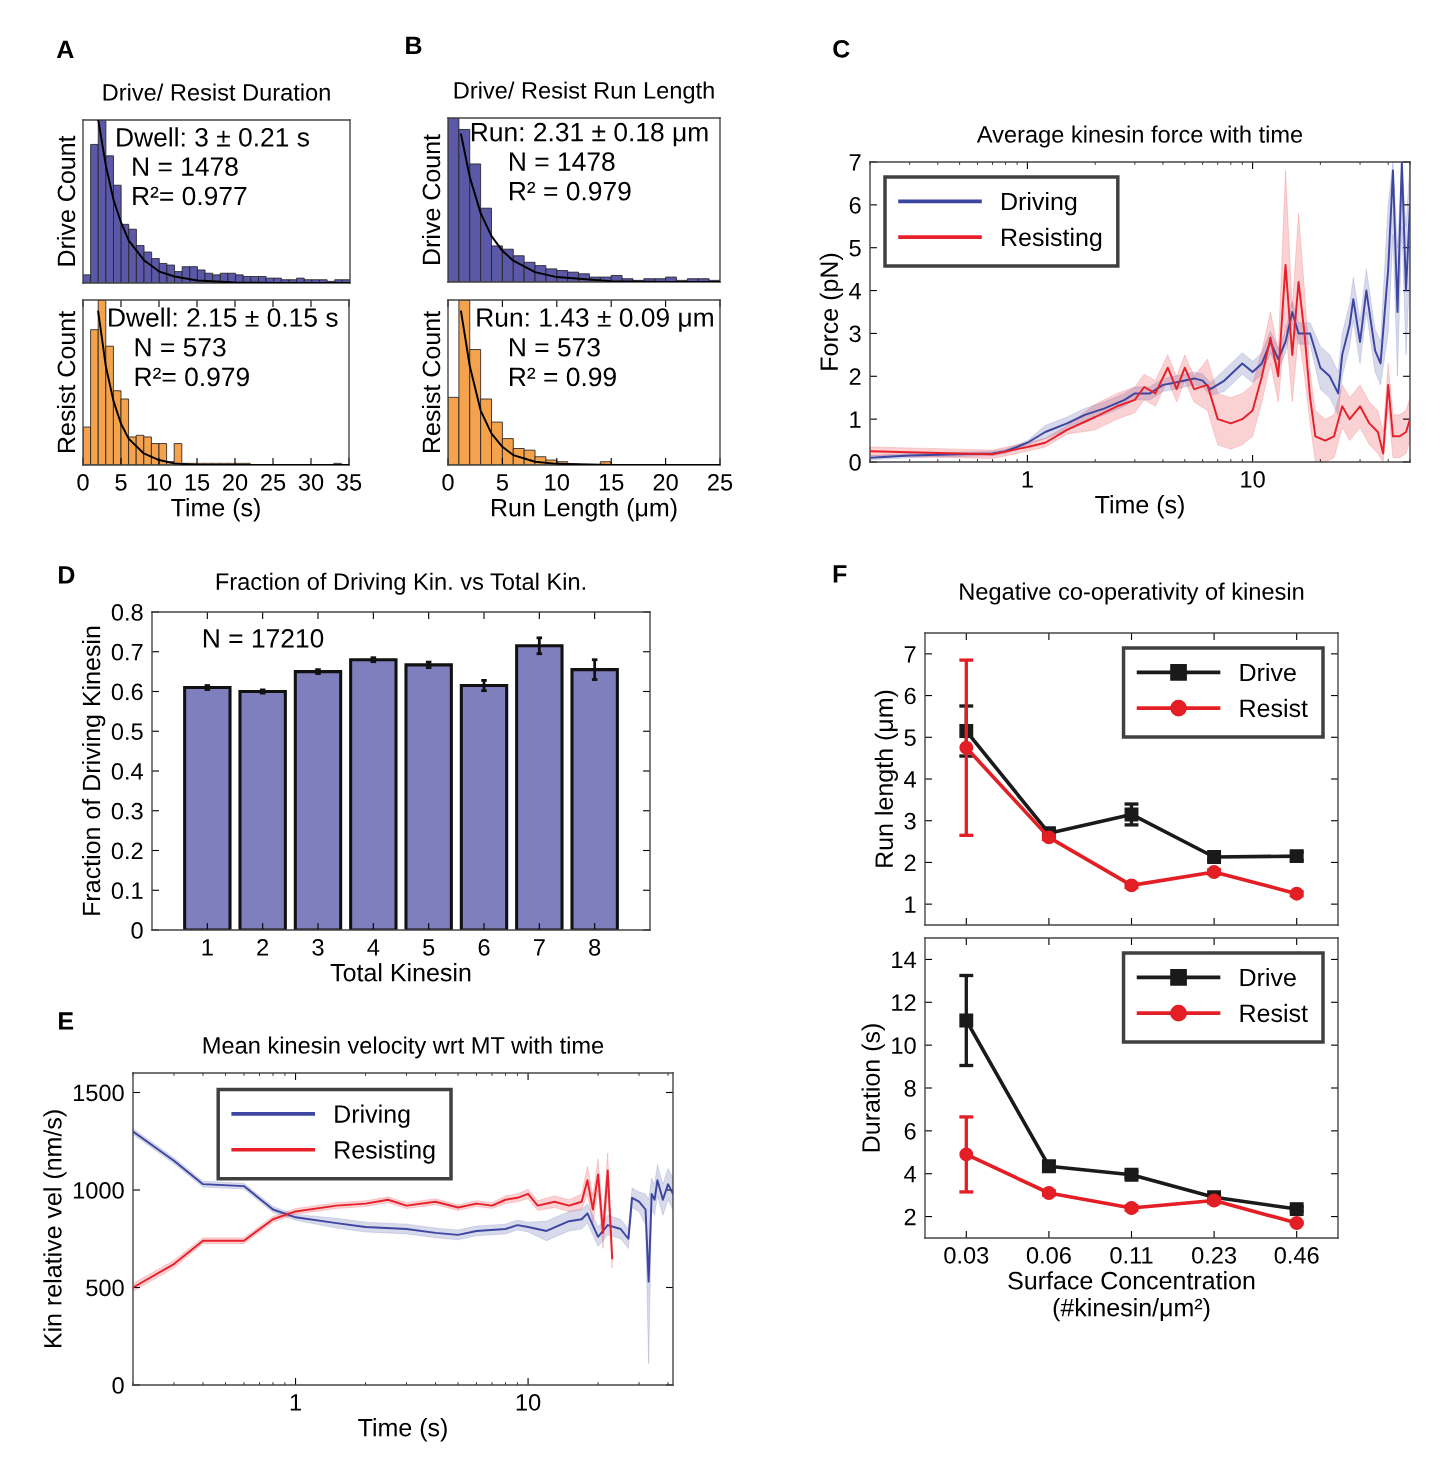 This screenshot has height=1465, width=1447. What do you see at coordinates (873, 1088) in the screenshot?
I see `y-axis-title: Duration (s)` at bounding box center [873, 1088].